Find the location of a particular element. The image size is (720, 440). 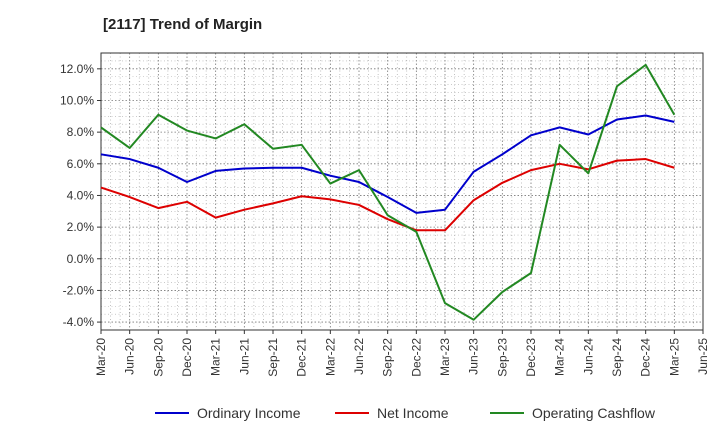

x-tick-label: Jun-25 is located at coordinates (703, 356).